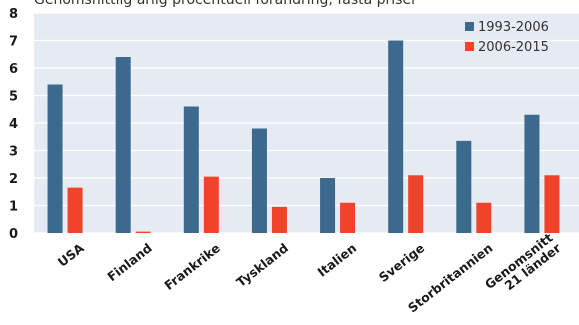 The height and width of the screenshot is (325, 579). What do you see at coordinates (396, 136) in the screenshot?
I see `bar-1993-2006-Sverige` at bounding box center [396, 136].